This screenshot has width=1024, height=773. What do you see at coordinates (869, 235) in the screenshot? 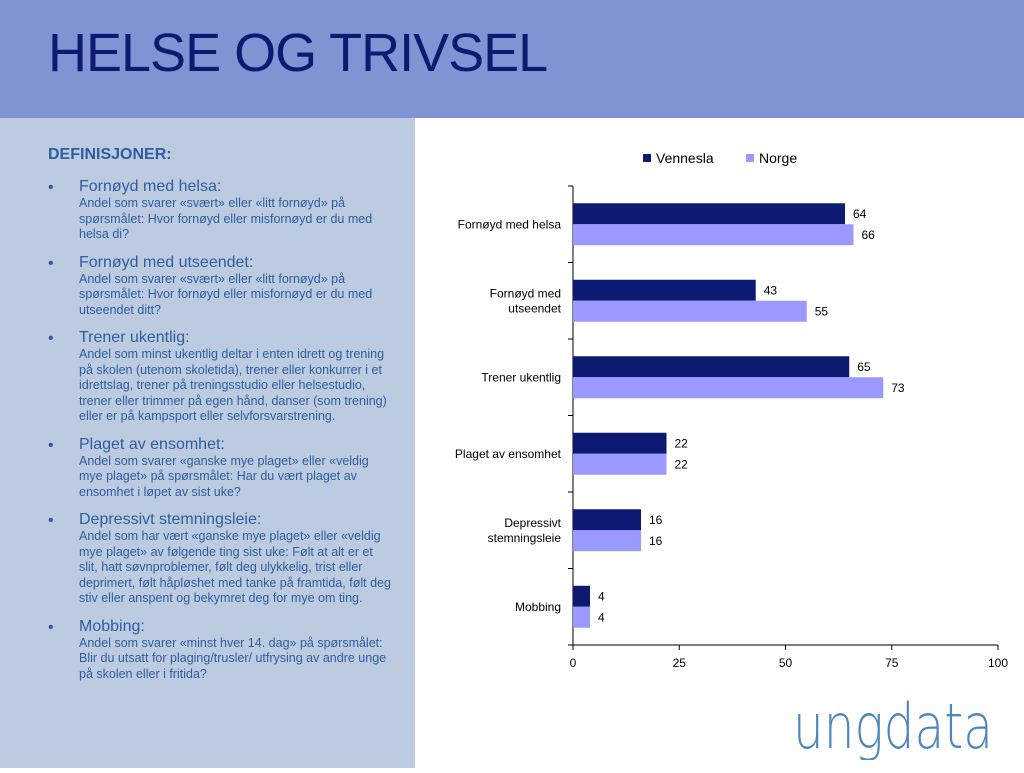
I see `data-label: 66` at bounding box center [869, 235].